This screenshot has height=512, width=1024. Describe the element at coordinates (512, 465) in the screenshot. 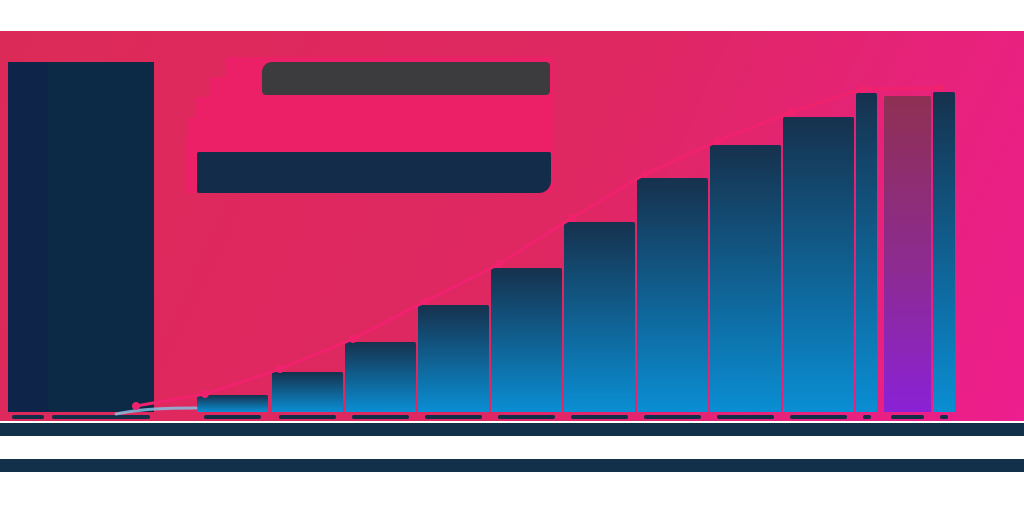

I see `footer-band` at that location.